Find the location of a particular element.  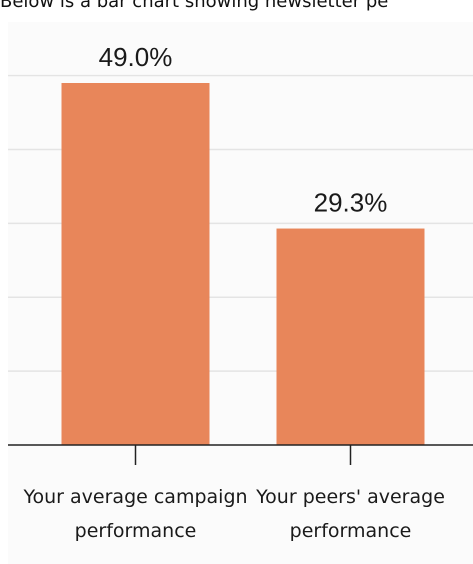

x-axis-ticks is located at coordinates (243, 455).